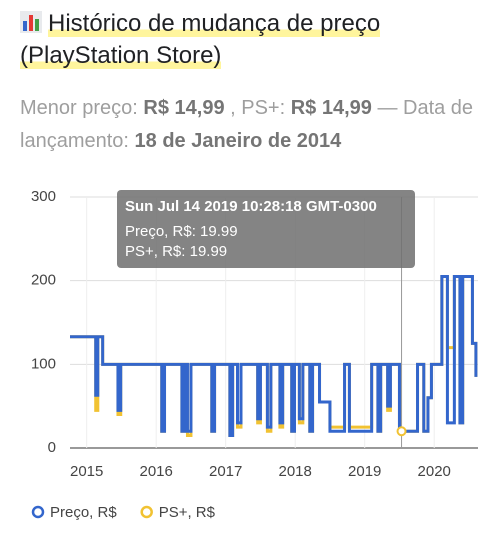 Image resolution: width=500 pixels, height=533 pixels. I want to click on x-tick-label: 2015, so click(86, 471).